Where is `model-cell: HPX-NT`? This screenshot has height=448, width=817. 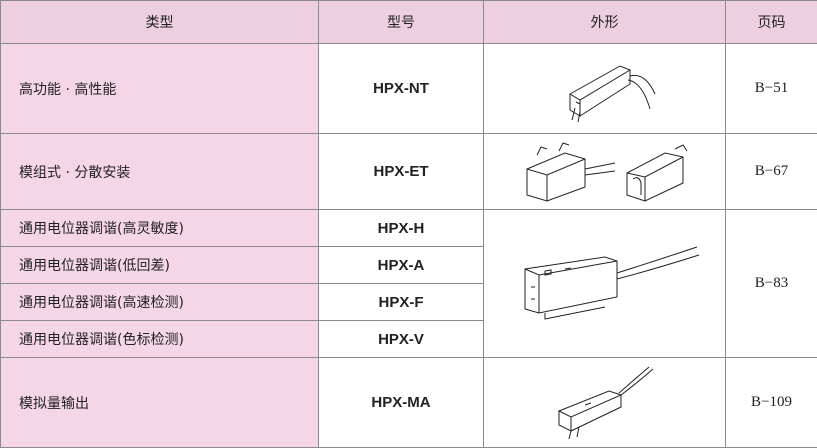 model-cell: HPX-NT is located at coordinates (401, 88).